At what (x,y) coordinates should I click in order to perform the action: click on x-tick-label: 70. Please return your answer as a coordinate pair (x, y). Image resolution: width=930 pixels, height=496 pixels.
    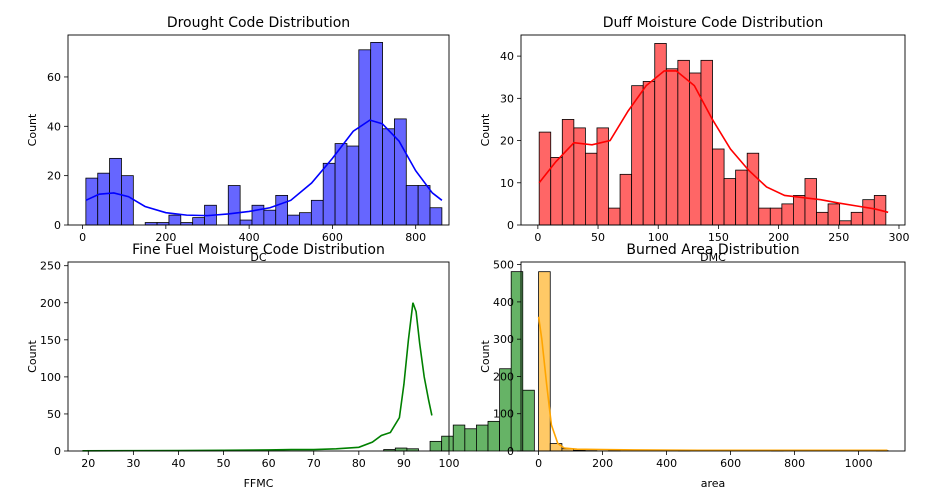
    Looking at the image, I should click on (314, 463).